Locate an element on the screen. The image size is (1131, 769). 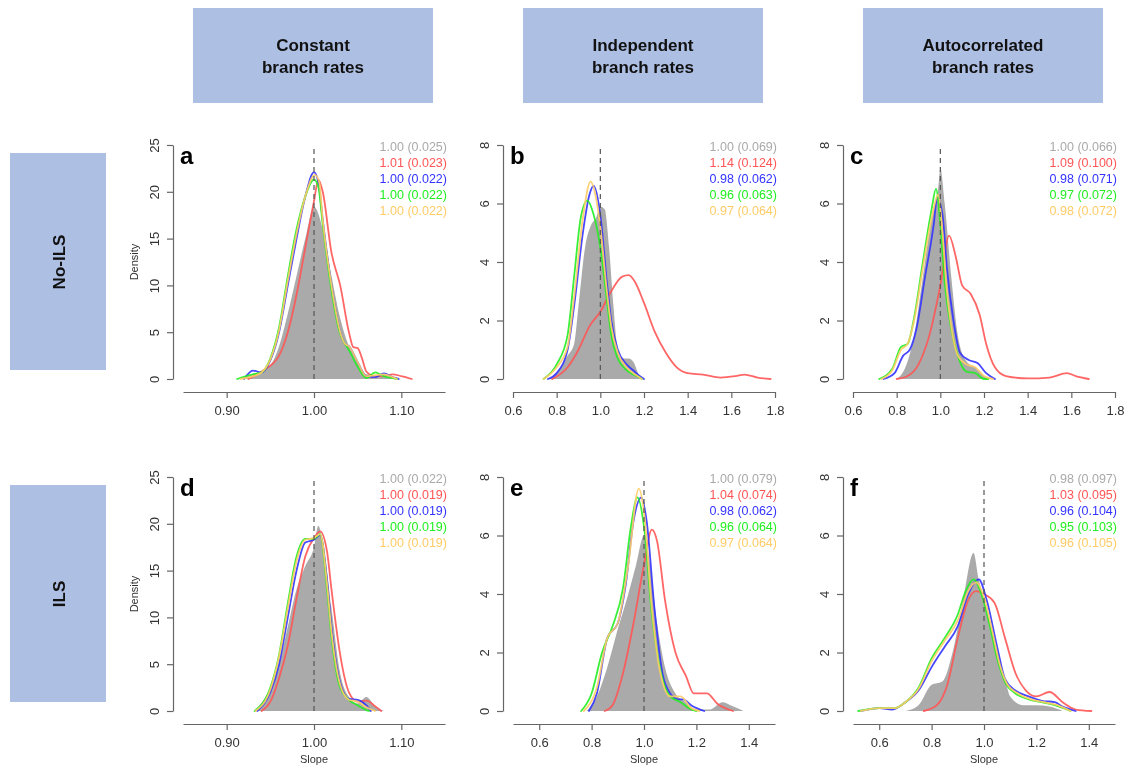
text: 0.96 (0.104) is located at coordinates (1083, 511).